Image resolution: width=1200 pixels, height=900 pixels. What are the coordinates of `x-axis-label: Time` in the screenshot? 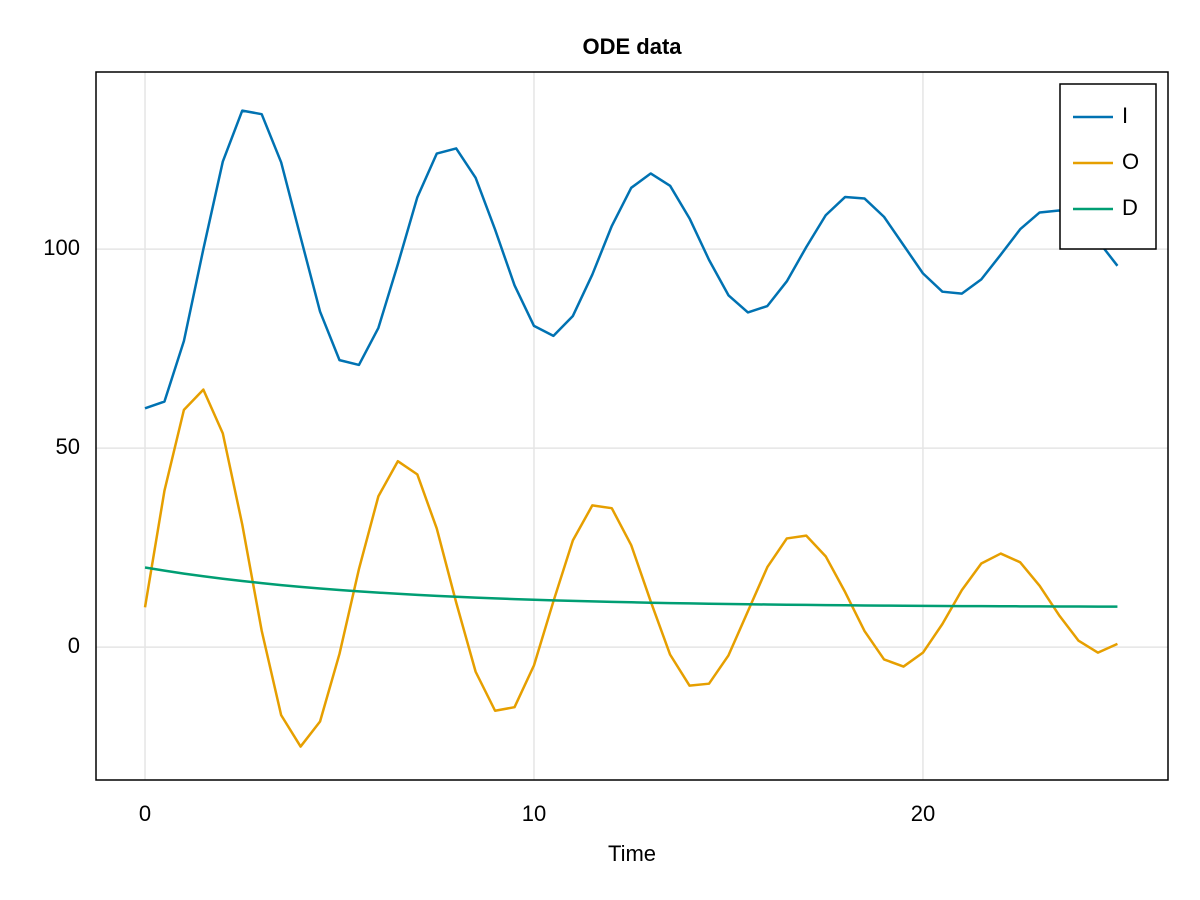 It's located at (632, 853).